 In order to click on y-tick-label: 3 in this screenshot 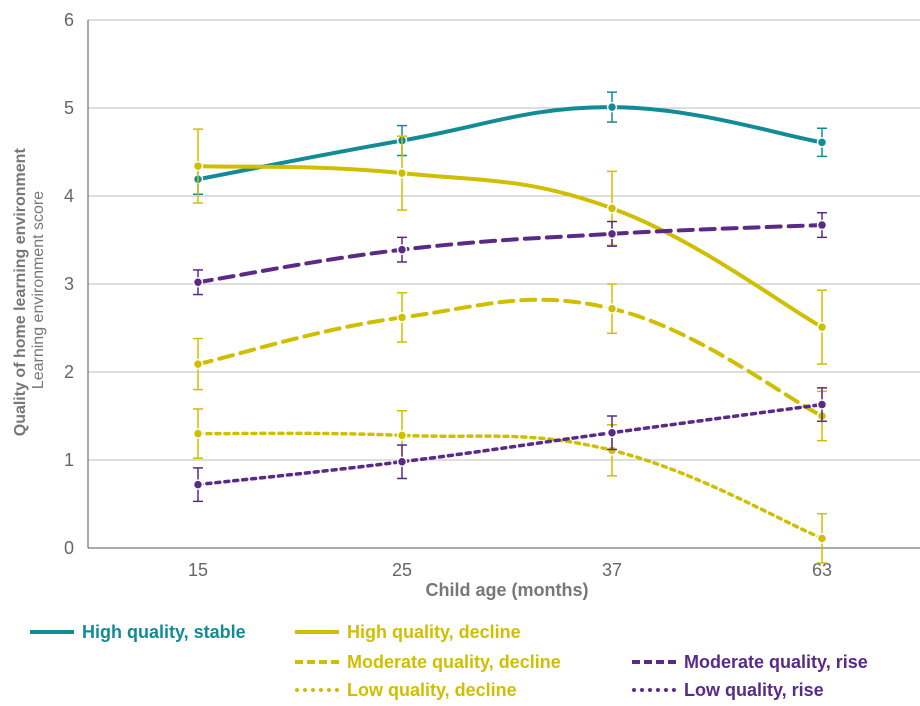, I will do `click(69, 284)`.